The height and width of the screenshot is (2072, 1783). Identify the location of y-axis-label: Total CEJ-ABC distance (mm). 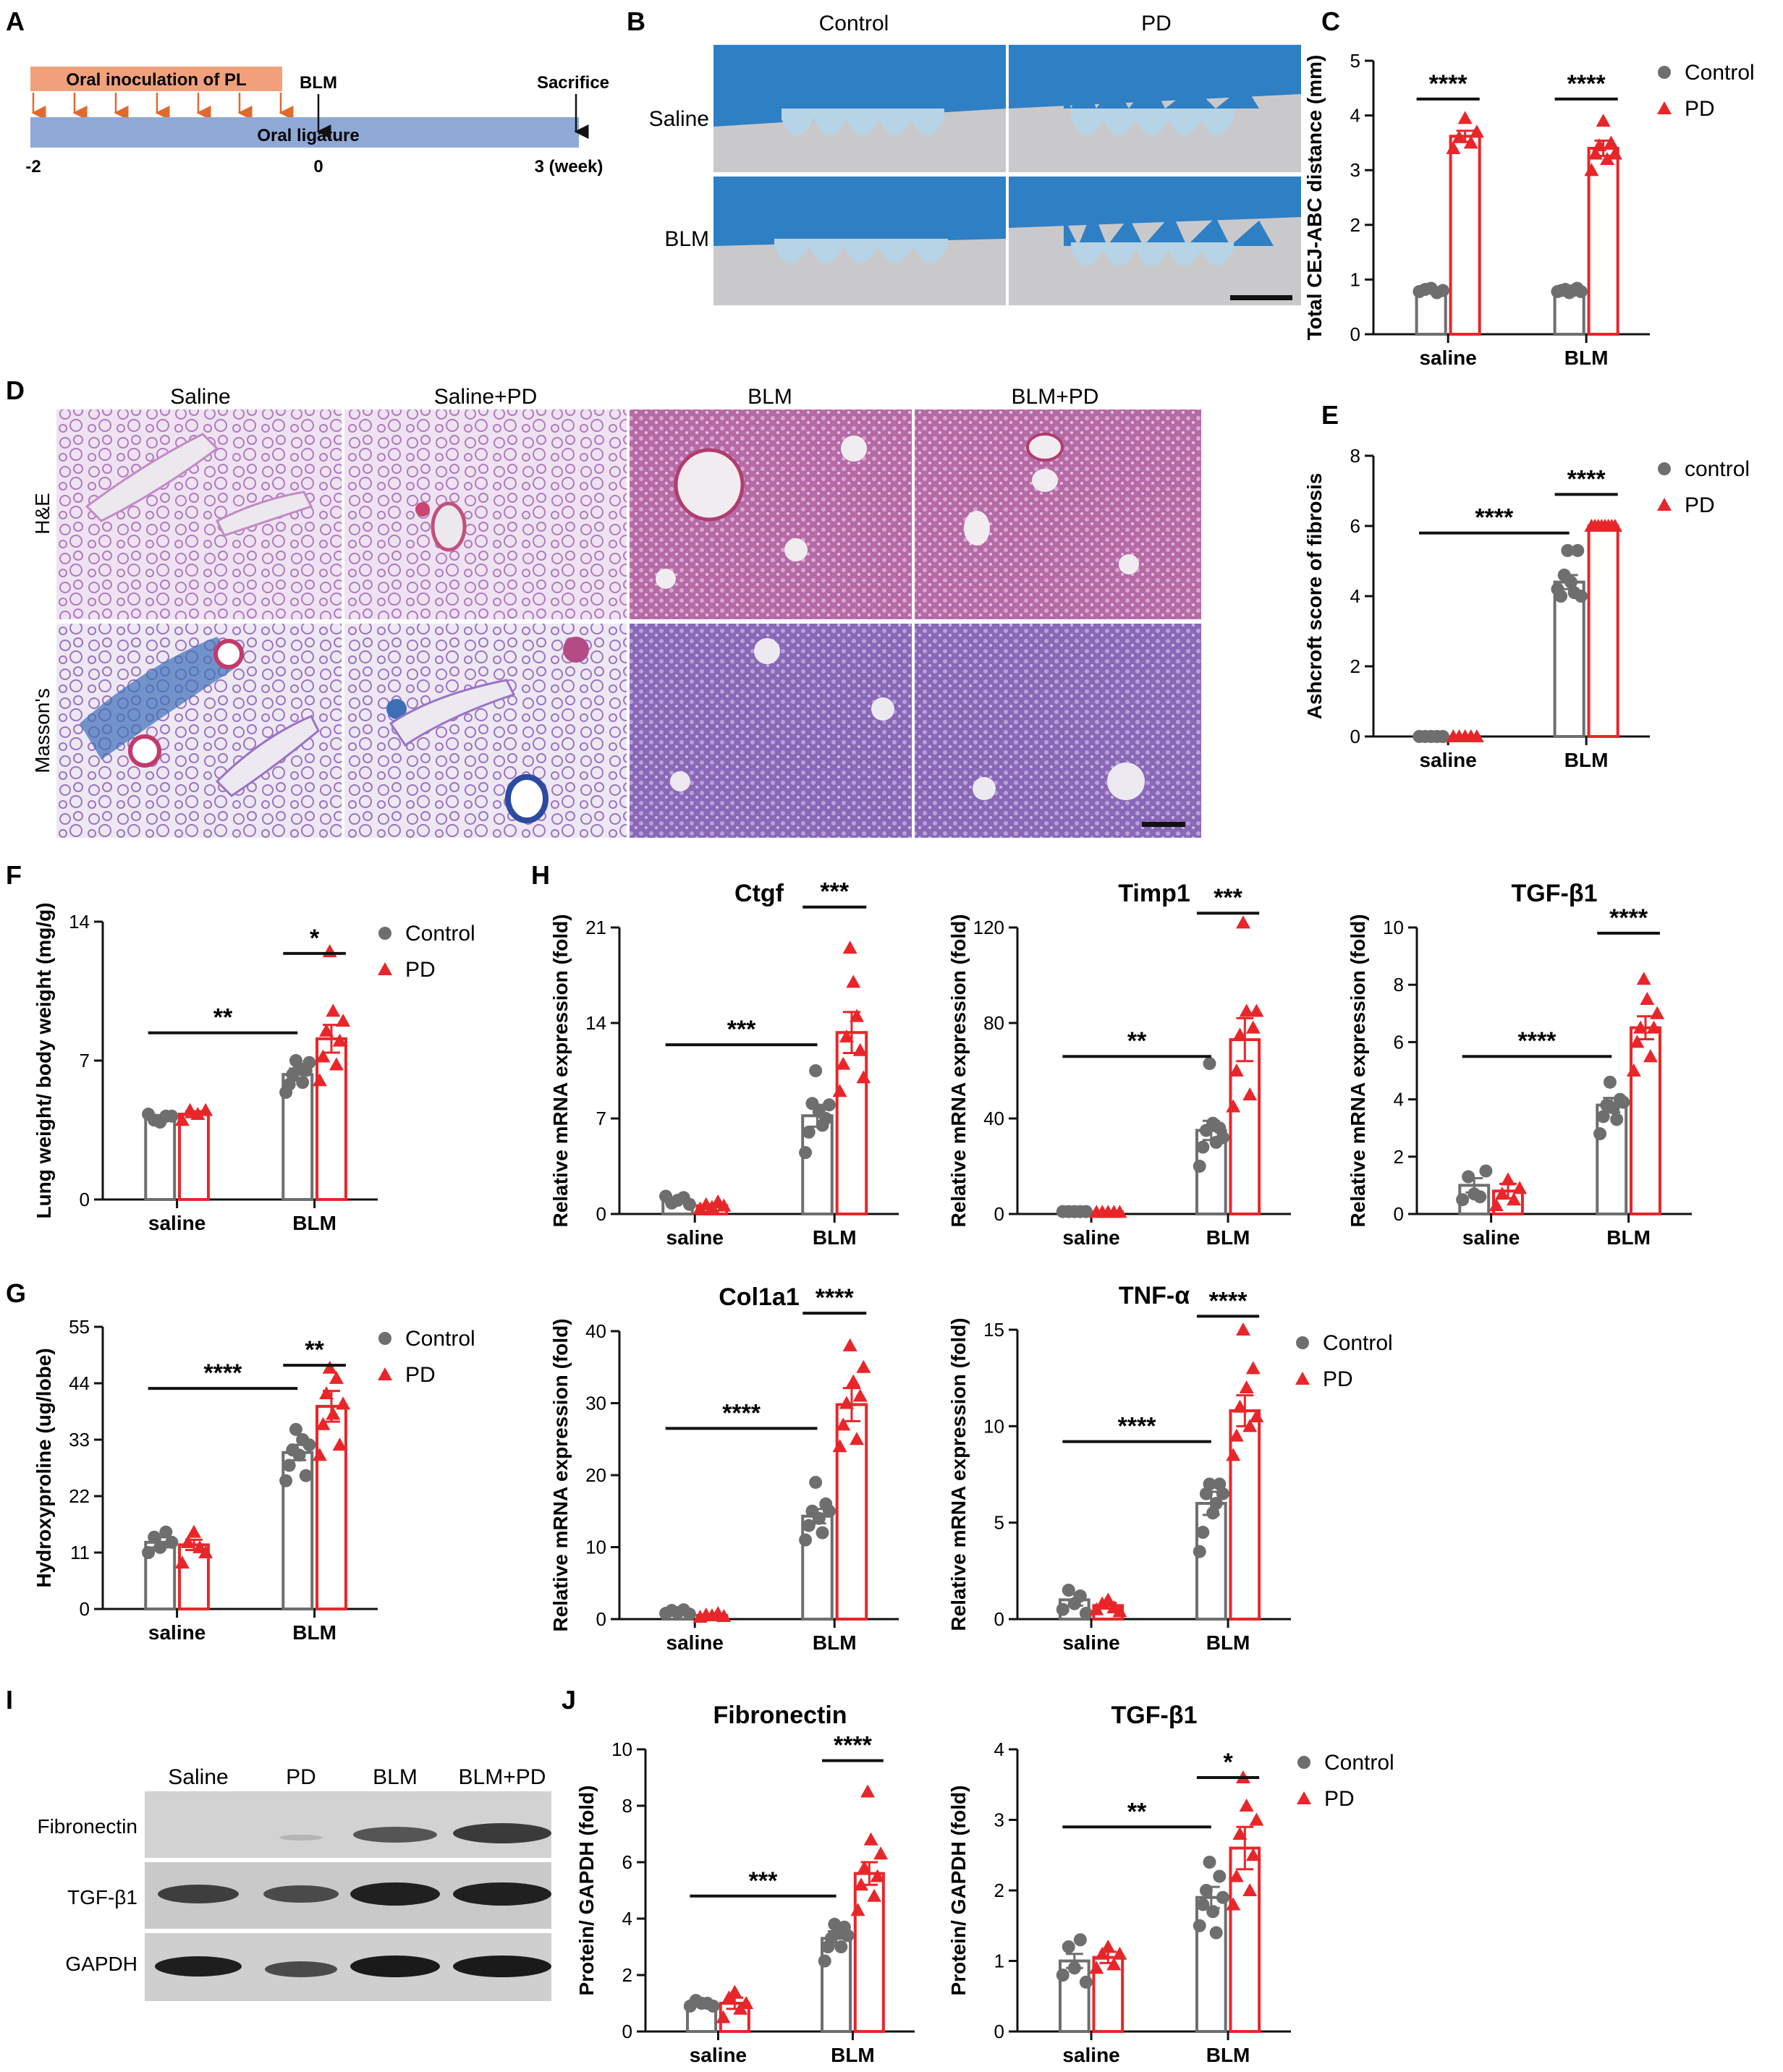
(1314, 198).